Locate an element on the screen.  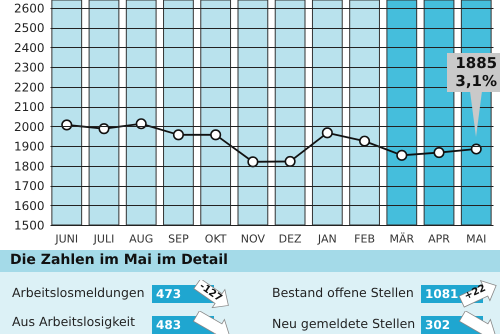
text: +22 is located at coordinates (475, 292).